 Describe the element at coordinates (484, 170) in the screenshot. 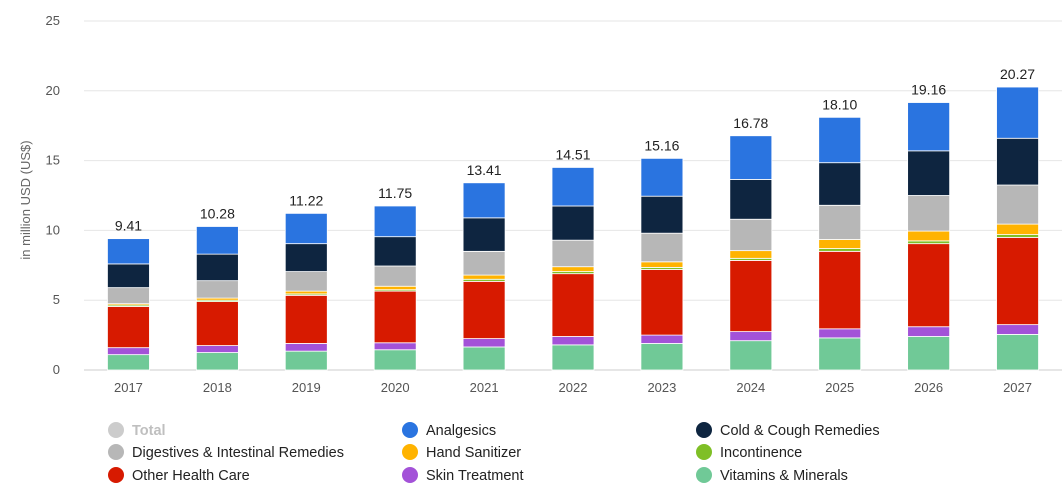

I see `total-data-label: 13.41` at that location.